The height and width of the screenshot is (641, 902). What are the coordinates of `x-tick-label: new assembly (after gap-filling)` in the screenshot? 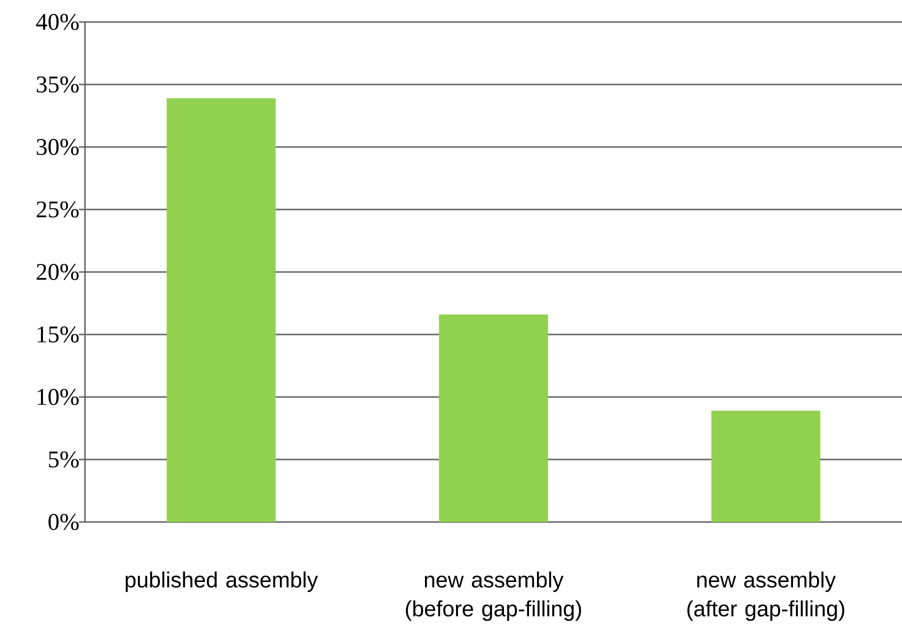 It's located at (765, 596).